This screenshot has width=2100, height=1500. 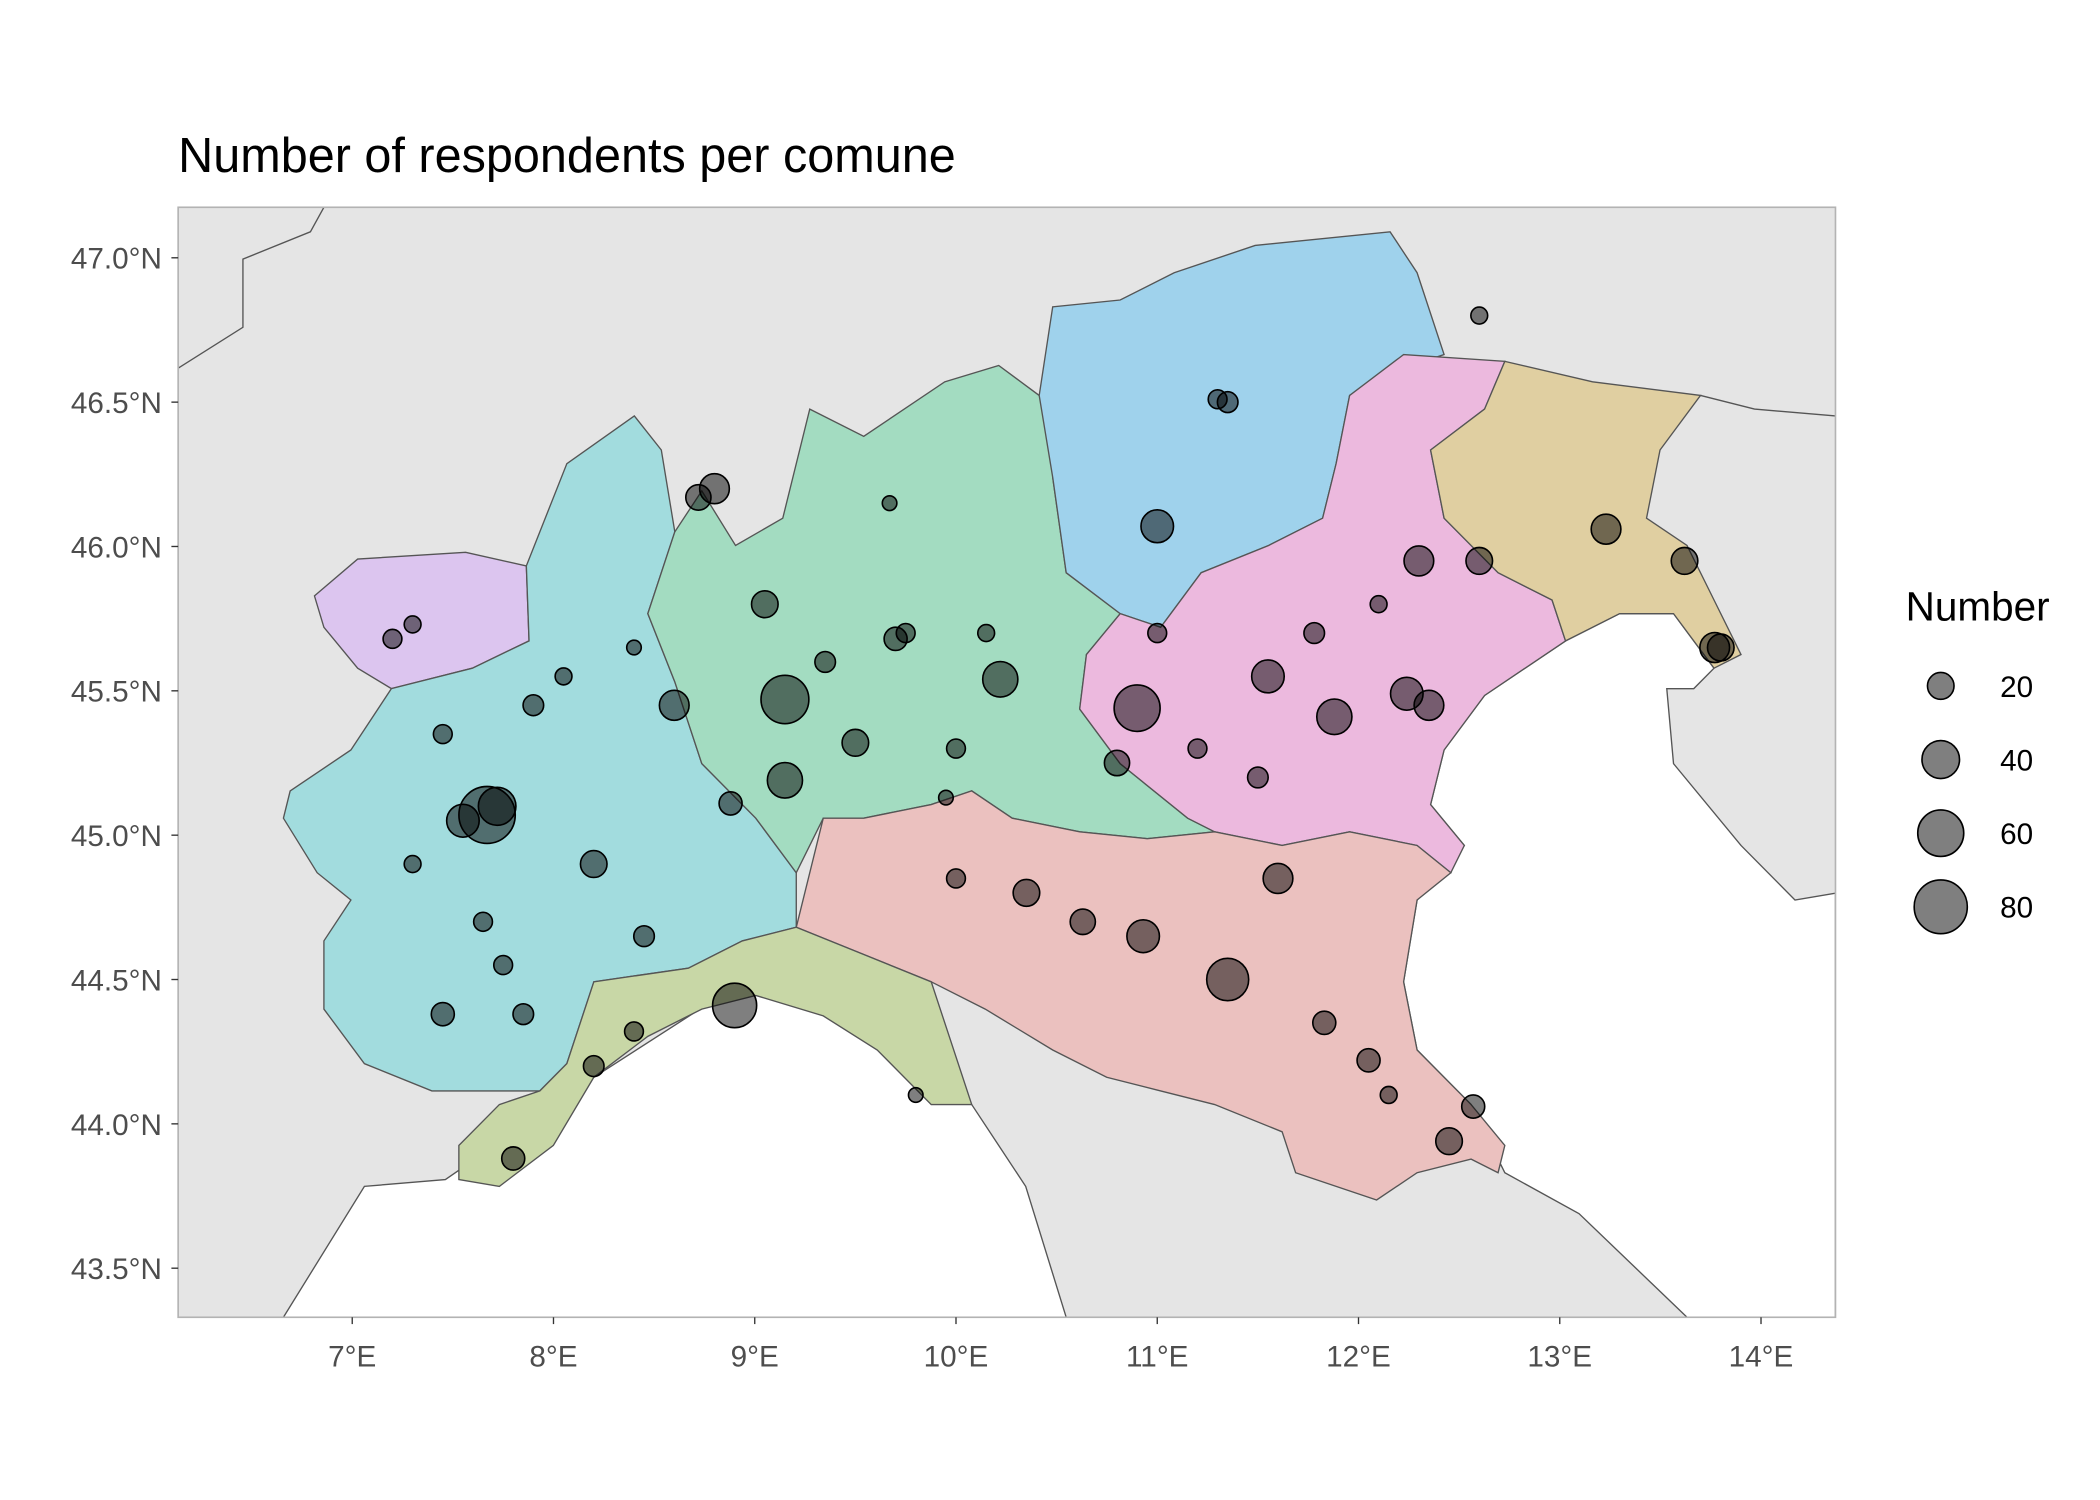 What do you see at coordinates (1761, 1356) in the screenshot?
I see `x-tick-label: 14°E` at bounding box center [1761, 1356].